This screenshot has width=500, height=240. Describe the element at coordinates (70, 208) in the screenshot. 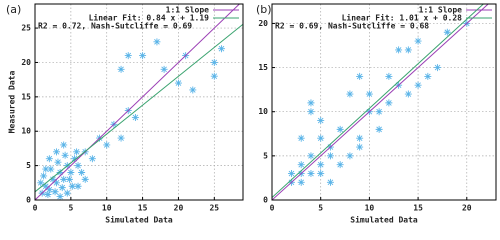

I see `x-tick-label: 5` at that location.